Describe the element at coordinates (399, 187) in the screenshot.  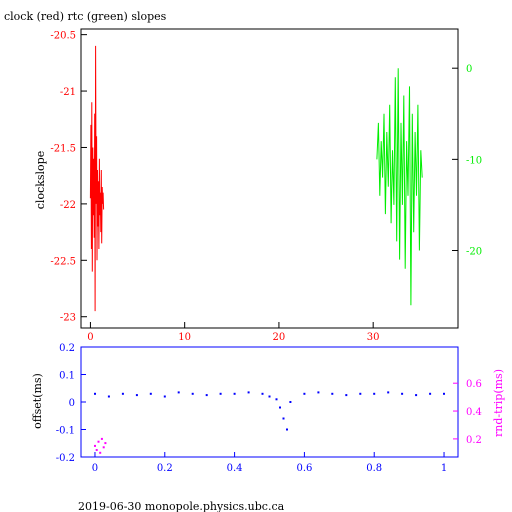
I see `top-series-green-line` at that location.